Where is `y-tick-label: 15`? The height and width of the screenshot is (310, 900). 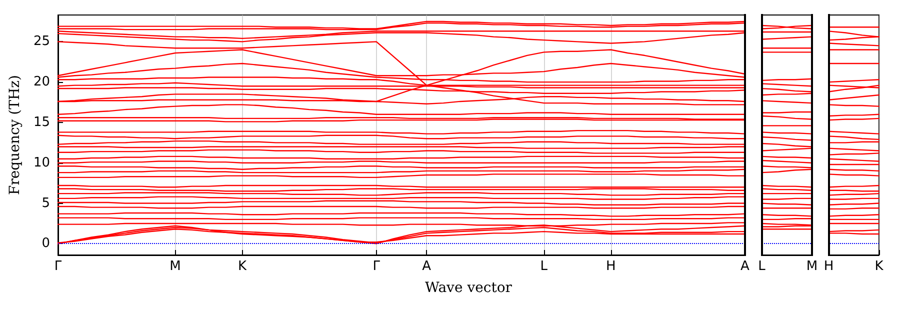
y-tick-label: 15 is located at coordinates (41, 122).